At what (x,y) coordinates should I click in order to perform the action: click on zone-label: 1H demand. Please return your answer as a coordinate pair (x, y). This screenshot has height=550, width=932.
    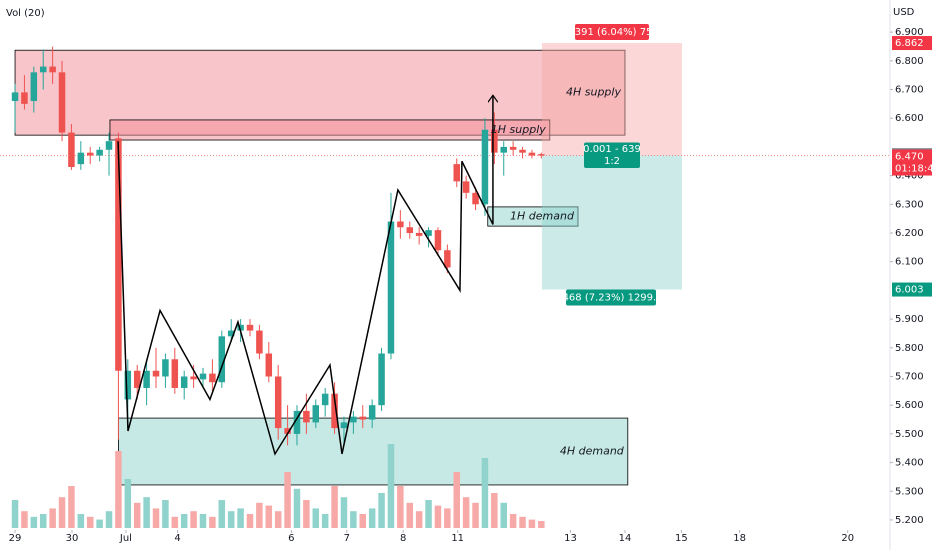
    Looking at the image, I should click on (542, 216).